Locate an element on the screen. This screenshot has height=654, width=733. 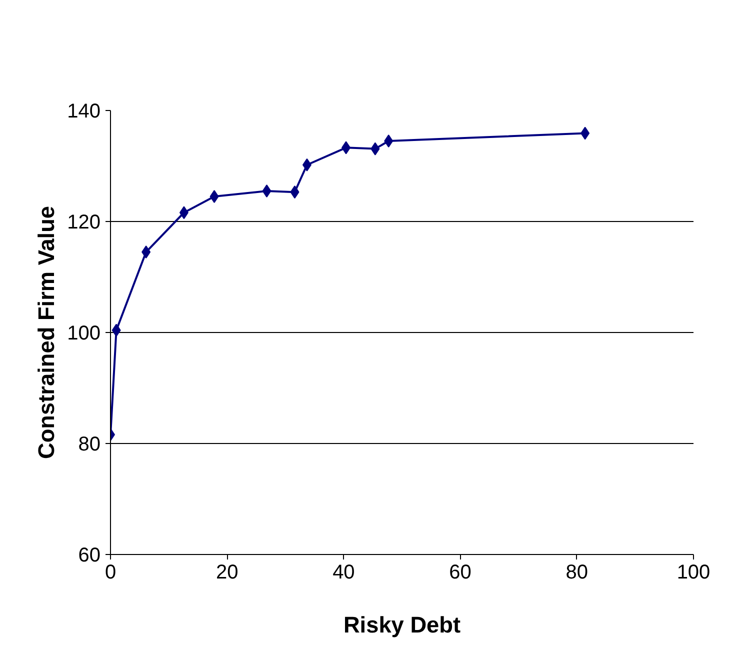
x-tick-label: 0 is located at coordinates (110, 573).